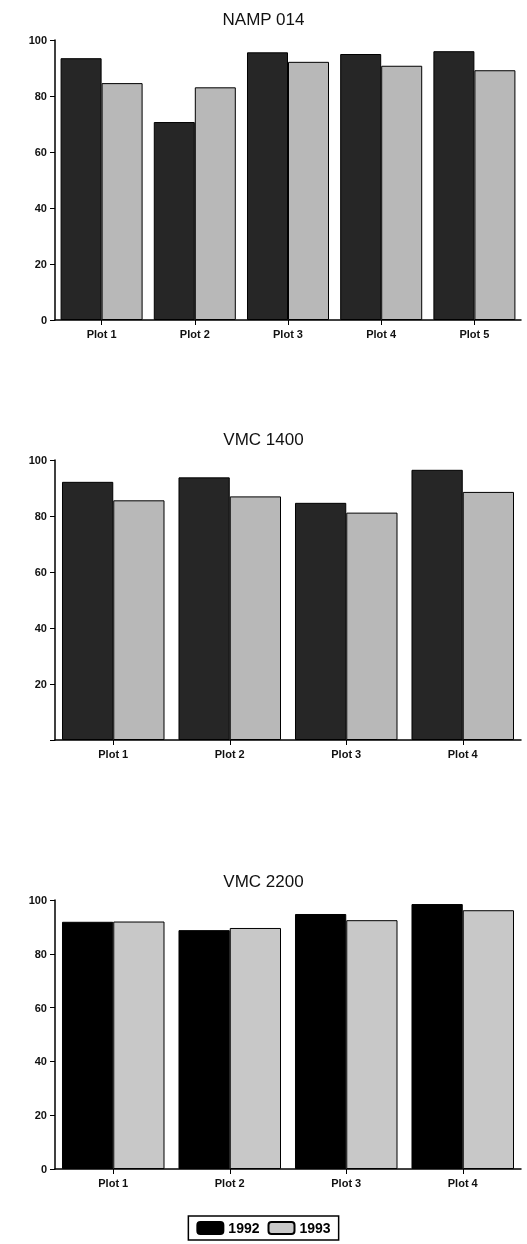  I want to click on legend-label: 1993, so click(315, 1228).